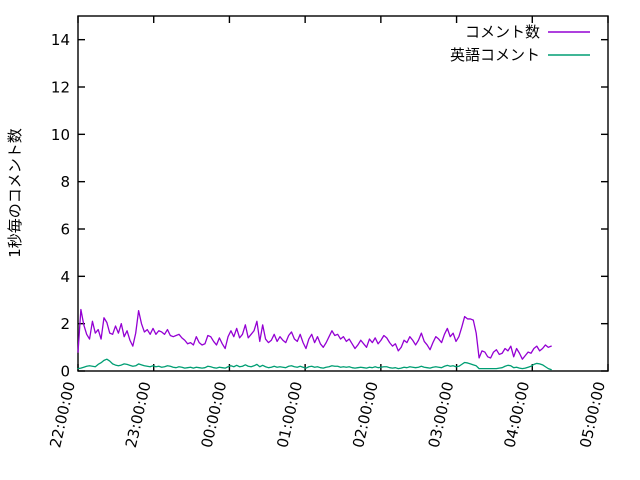  Describe the element at coordinates (60, 40) in the screenshot. I see `y-tick-label-14: 14` at that location.